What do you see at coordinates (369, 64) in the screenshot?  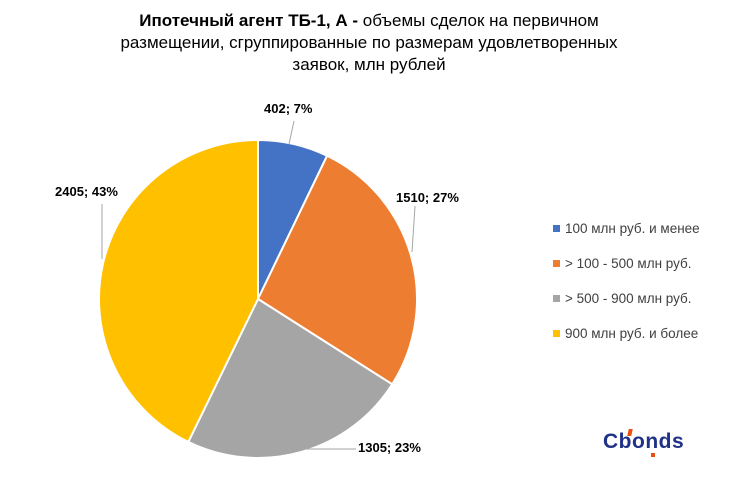 I see `chart-title-line-3: заявок, млн рублей` at bounding box center [369, 64].